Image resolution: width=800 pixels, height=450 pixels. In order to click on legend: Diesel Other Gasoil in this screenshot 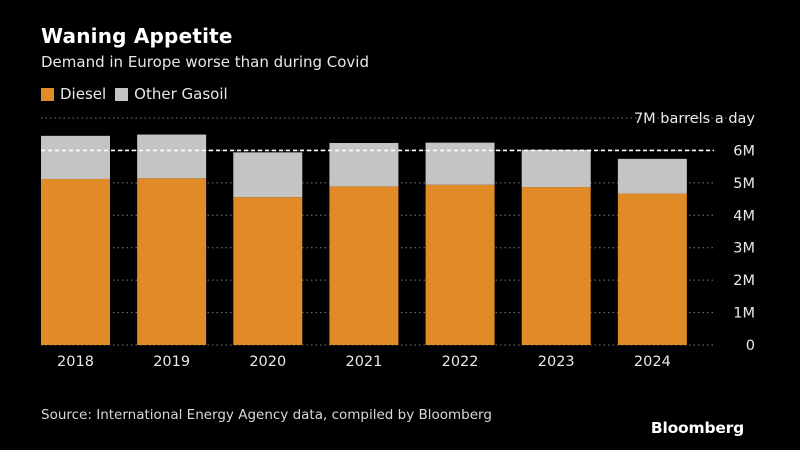, I will do `click(139, 94)`.